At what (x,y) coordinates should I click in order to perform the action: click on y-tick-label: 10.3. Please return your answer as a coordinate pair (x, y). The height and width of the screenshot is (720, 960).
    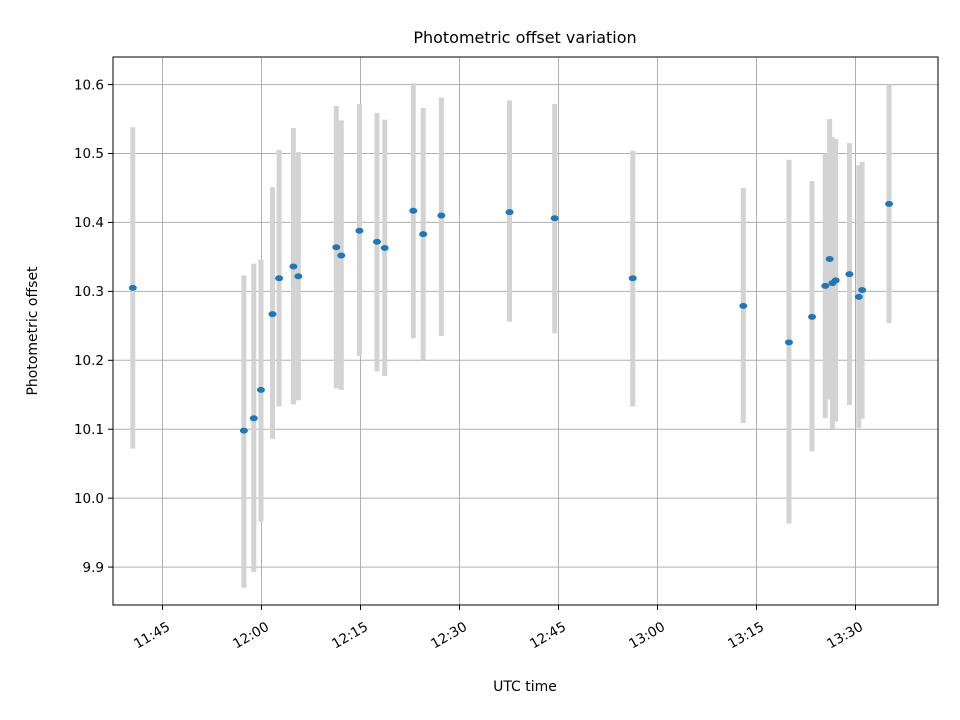
    Looking at the image, I should click on (89, 292).